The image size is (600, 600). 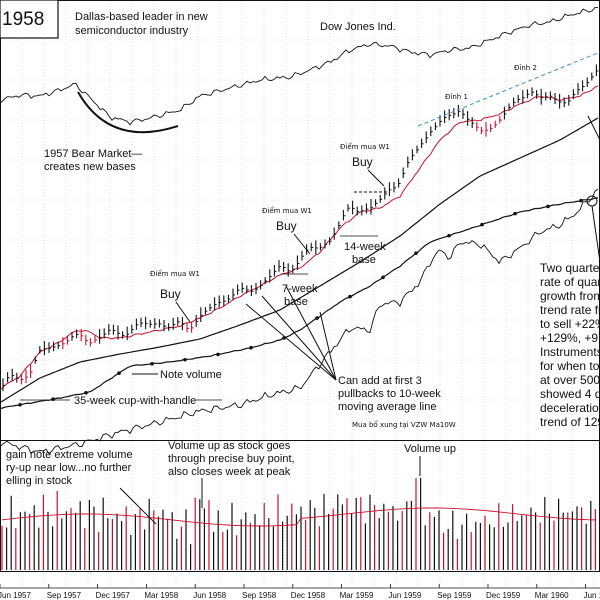 What do you see at coordinates (570, 282) in the screenshot?
I see `svg-text: rate of quarte` at bounding box center [570, 282].